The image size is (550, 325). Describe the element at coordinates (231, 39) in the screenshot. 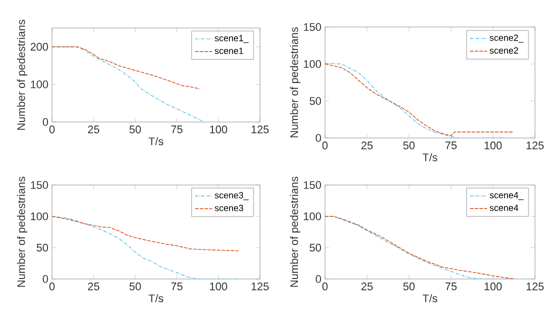

I see `legend-label: scene1_` at that location.